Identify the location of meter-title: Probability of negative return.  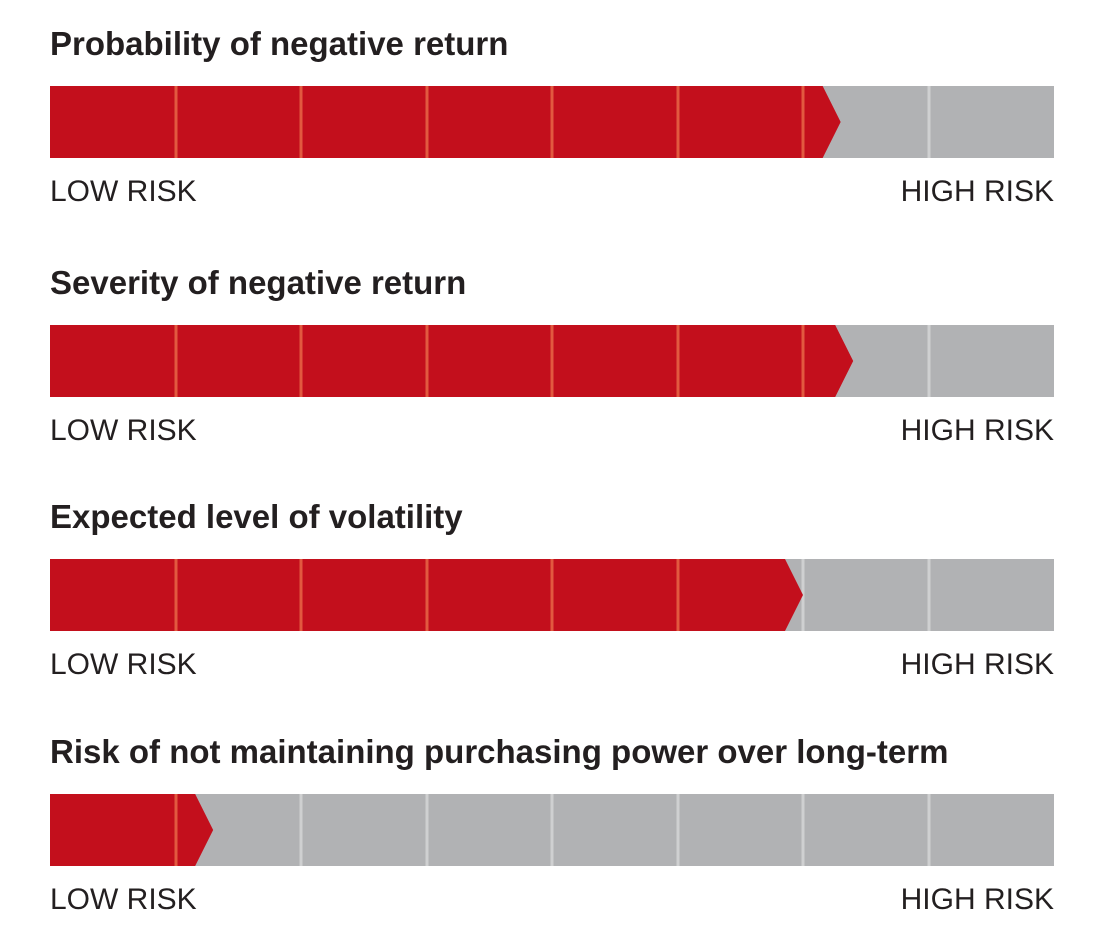
(279, 43).